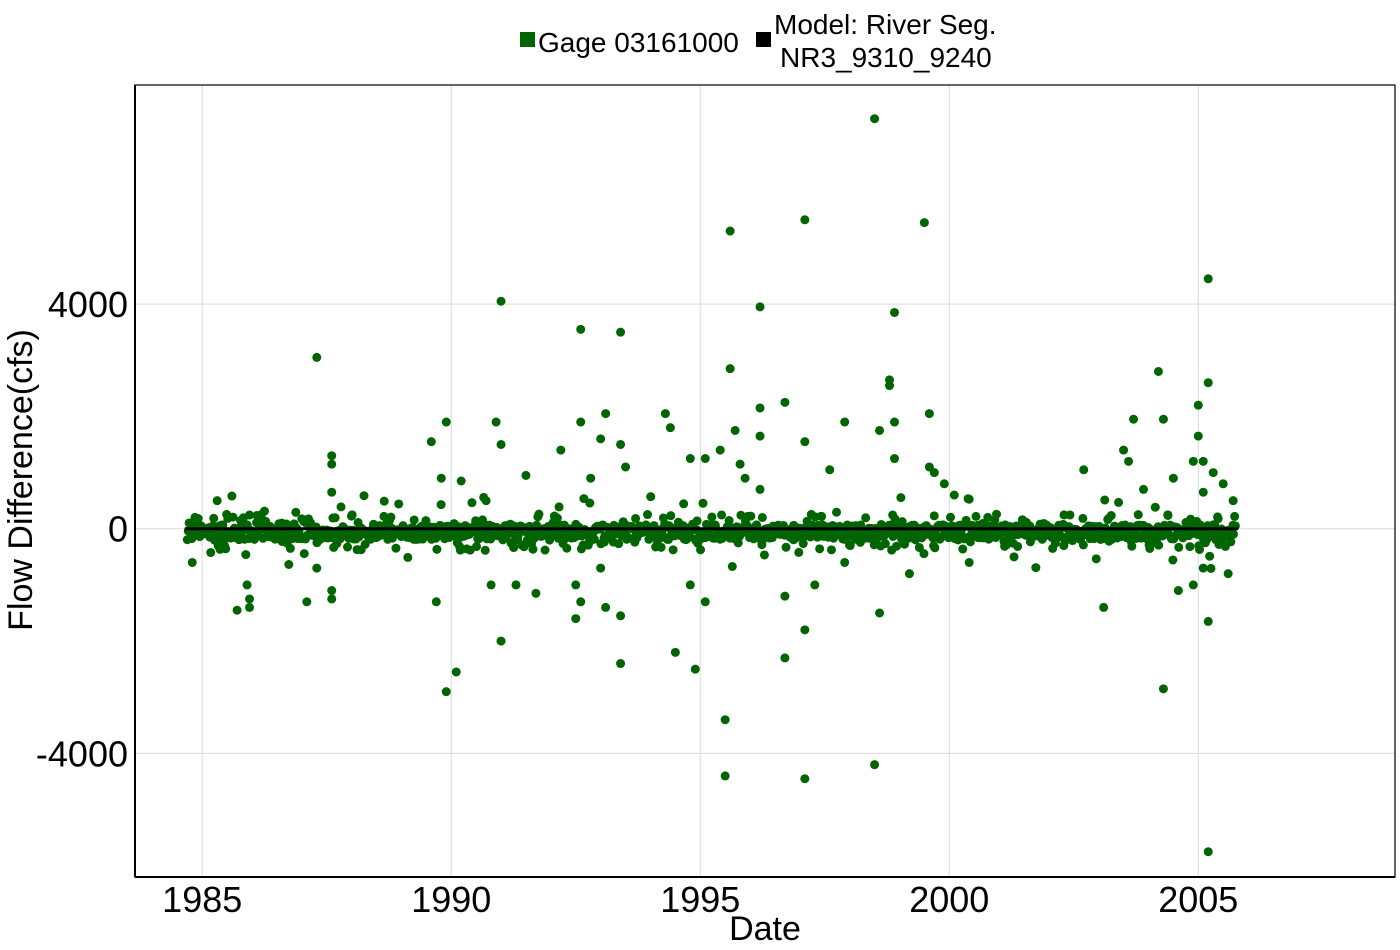  Describe the element at coordinates (118, 529) in the screenshot. I see `y-tick-label-1: 0` at that location.